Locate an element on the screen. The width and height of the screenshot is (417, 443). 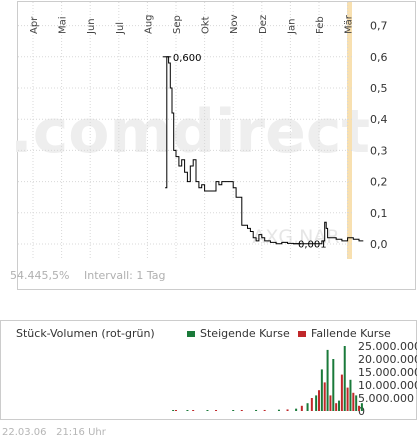
volume-y-tick-label: 15.000.000 is located at coordinates (387, 372).